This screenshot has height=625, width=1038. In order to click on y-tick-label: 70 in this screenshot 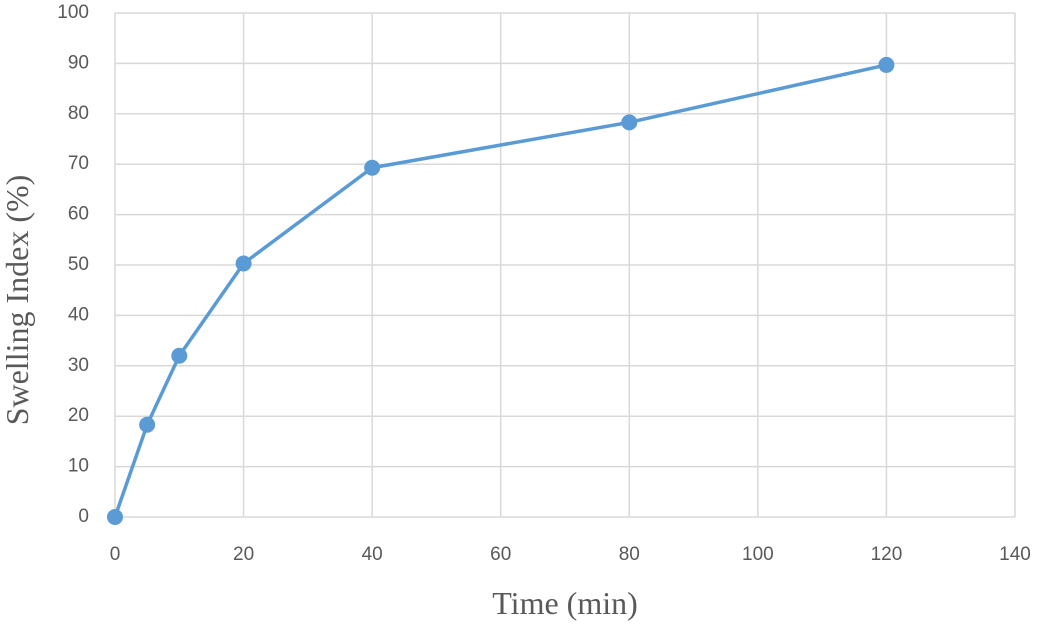, I will do `click(78, 163)`.